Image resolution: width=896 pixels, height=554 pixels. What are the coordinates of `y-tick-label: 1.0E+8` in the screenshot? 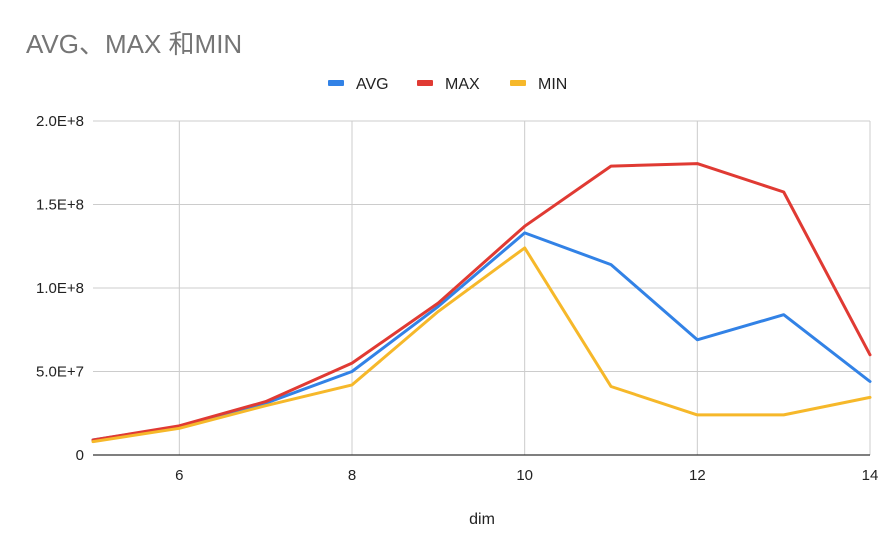 It's located at (60, 288).